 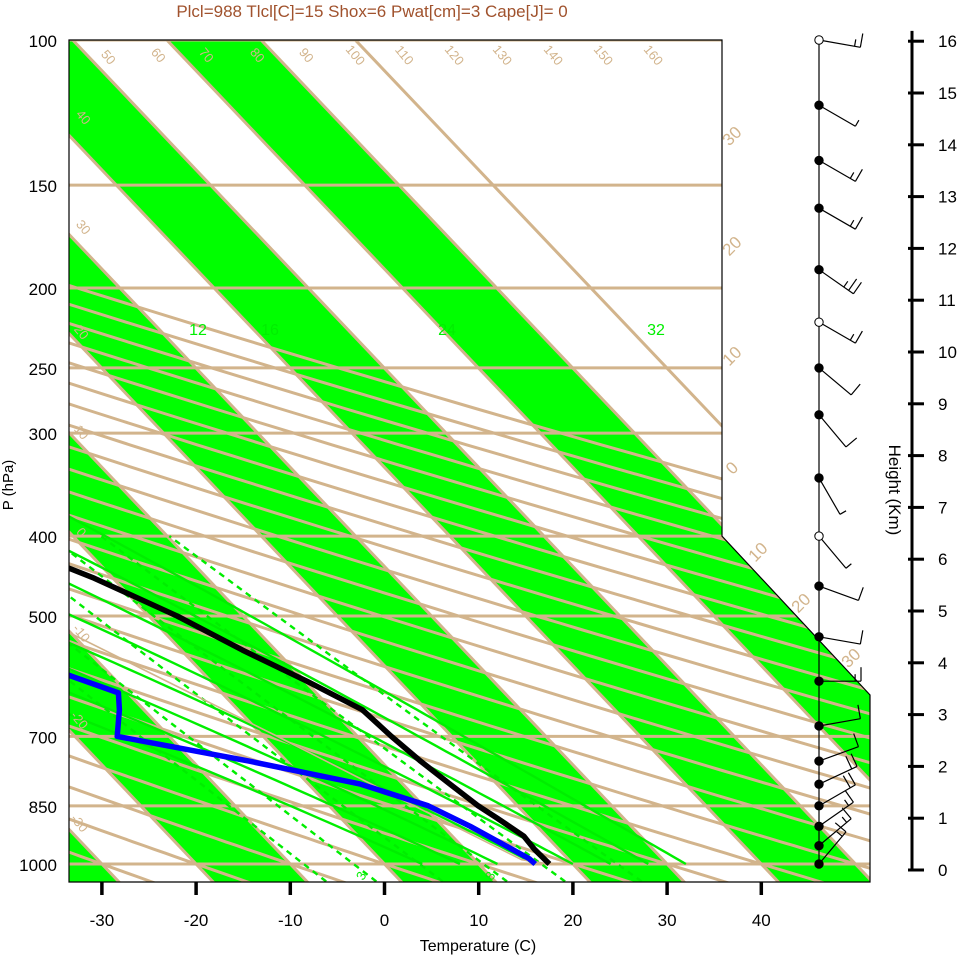 What do you see at coordinates (942, 766) in the screenshot?
I see `height-tick-label: 2` at bounding box center [942, 766].